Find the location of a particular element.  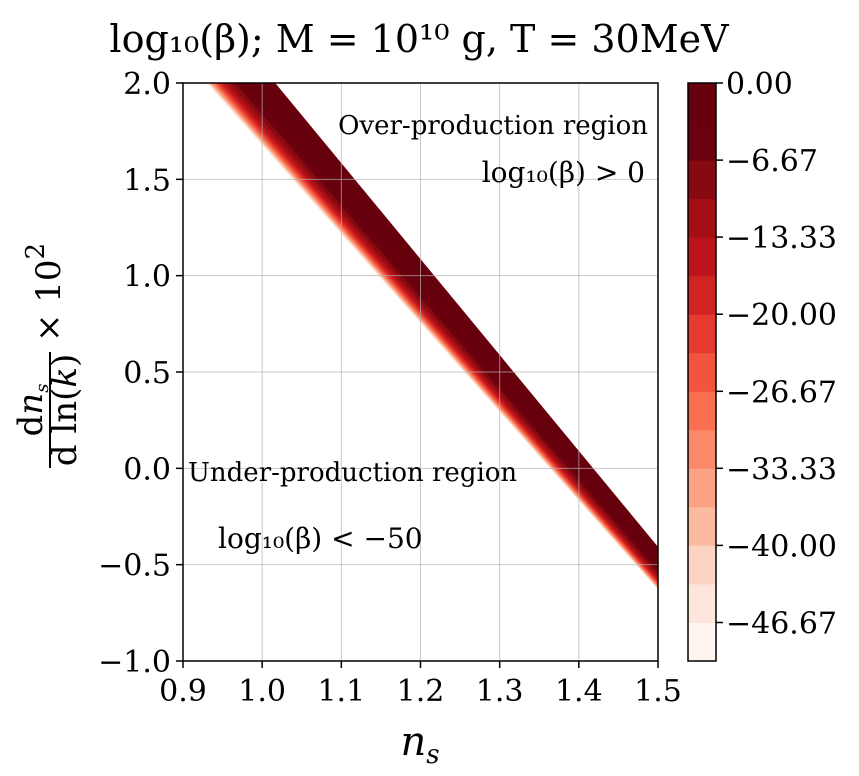

x-axis-ticks: 0.9 1.0 1.1 1.2 1.3 1.4 1.5 is located at coordinates (420, 685).